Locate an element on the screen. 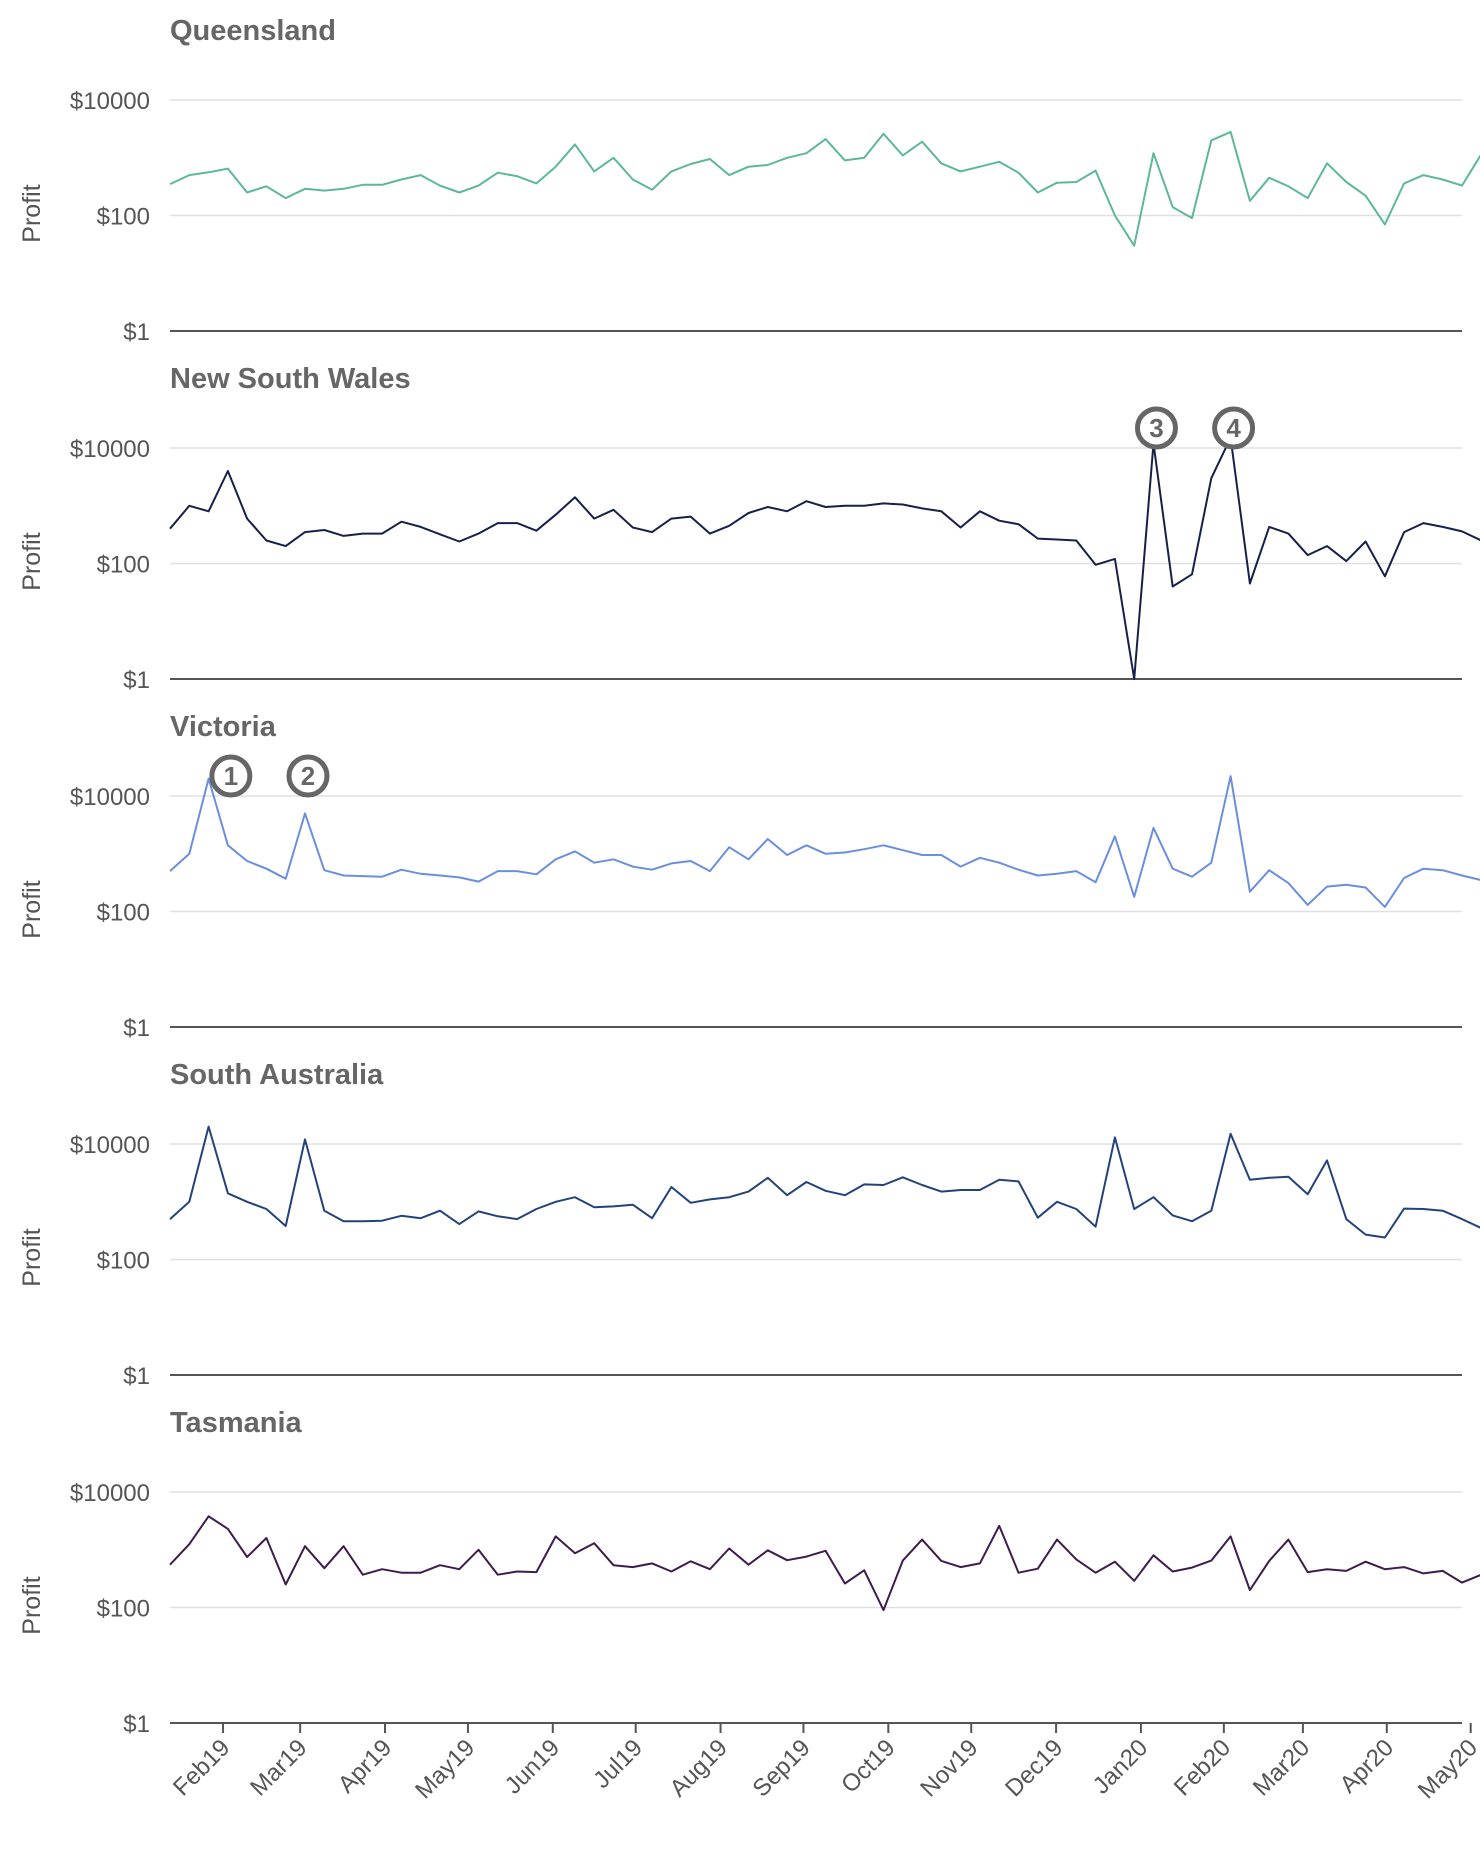  panel-title: New South Wales is located at coordinates (290, 379).